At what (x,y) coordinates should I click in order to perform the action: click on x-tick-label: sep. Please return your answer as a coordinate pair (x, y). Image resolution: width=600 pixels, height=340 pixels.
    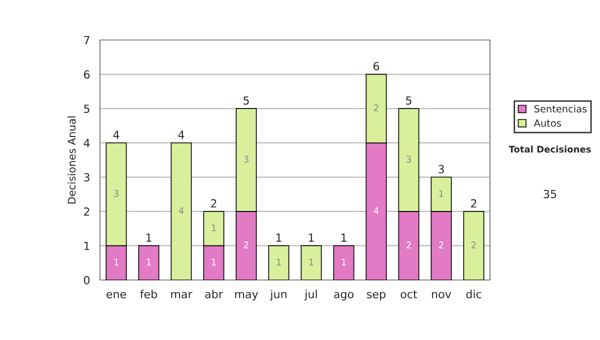
    Looking at the image, I should click on (376, 296).